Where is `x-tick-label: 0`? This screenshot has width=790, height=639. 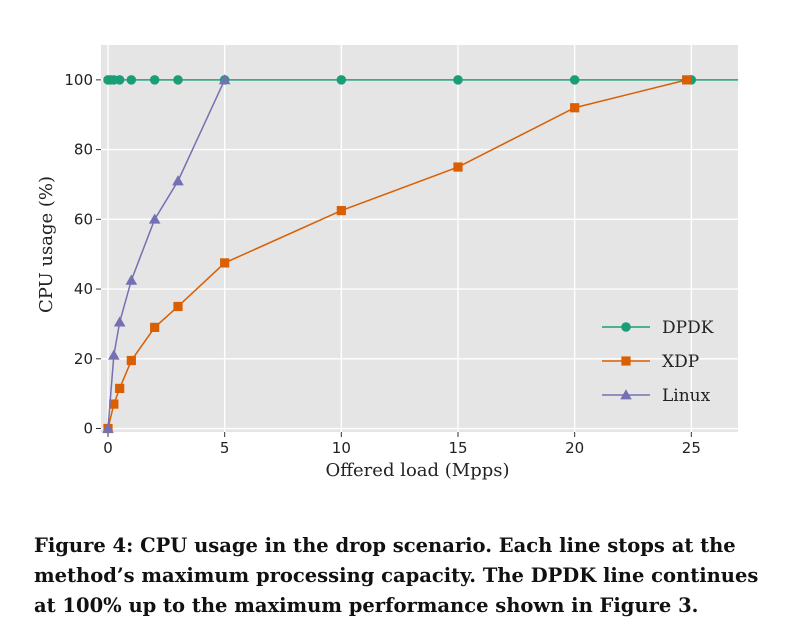 x-tick-label: 0 is located at coordinates (108, 448).